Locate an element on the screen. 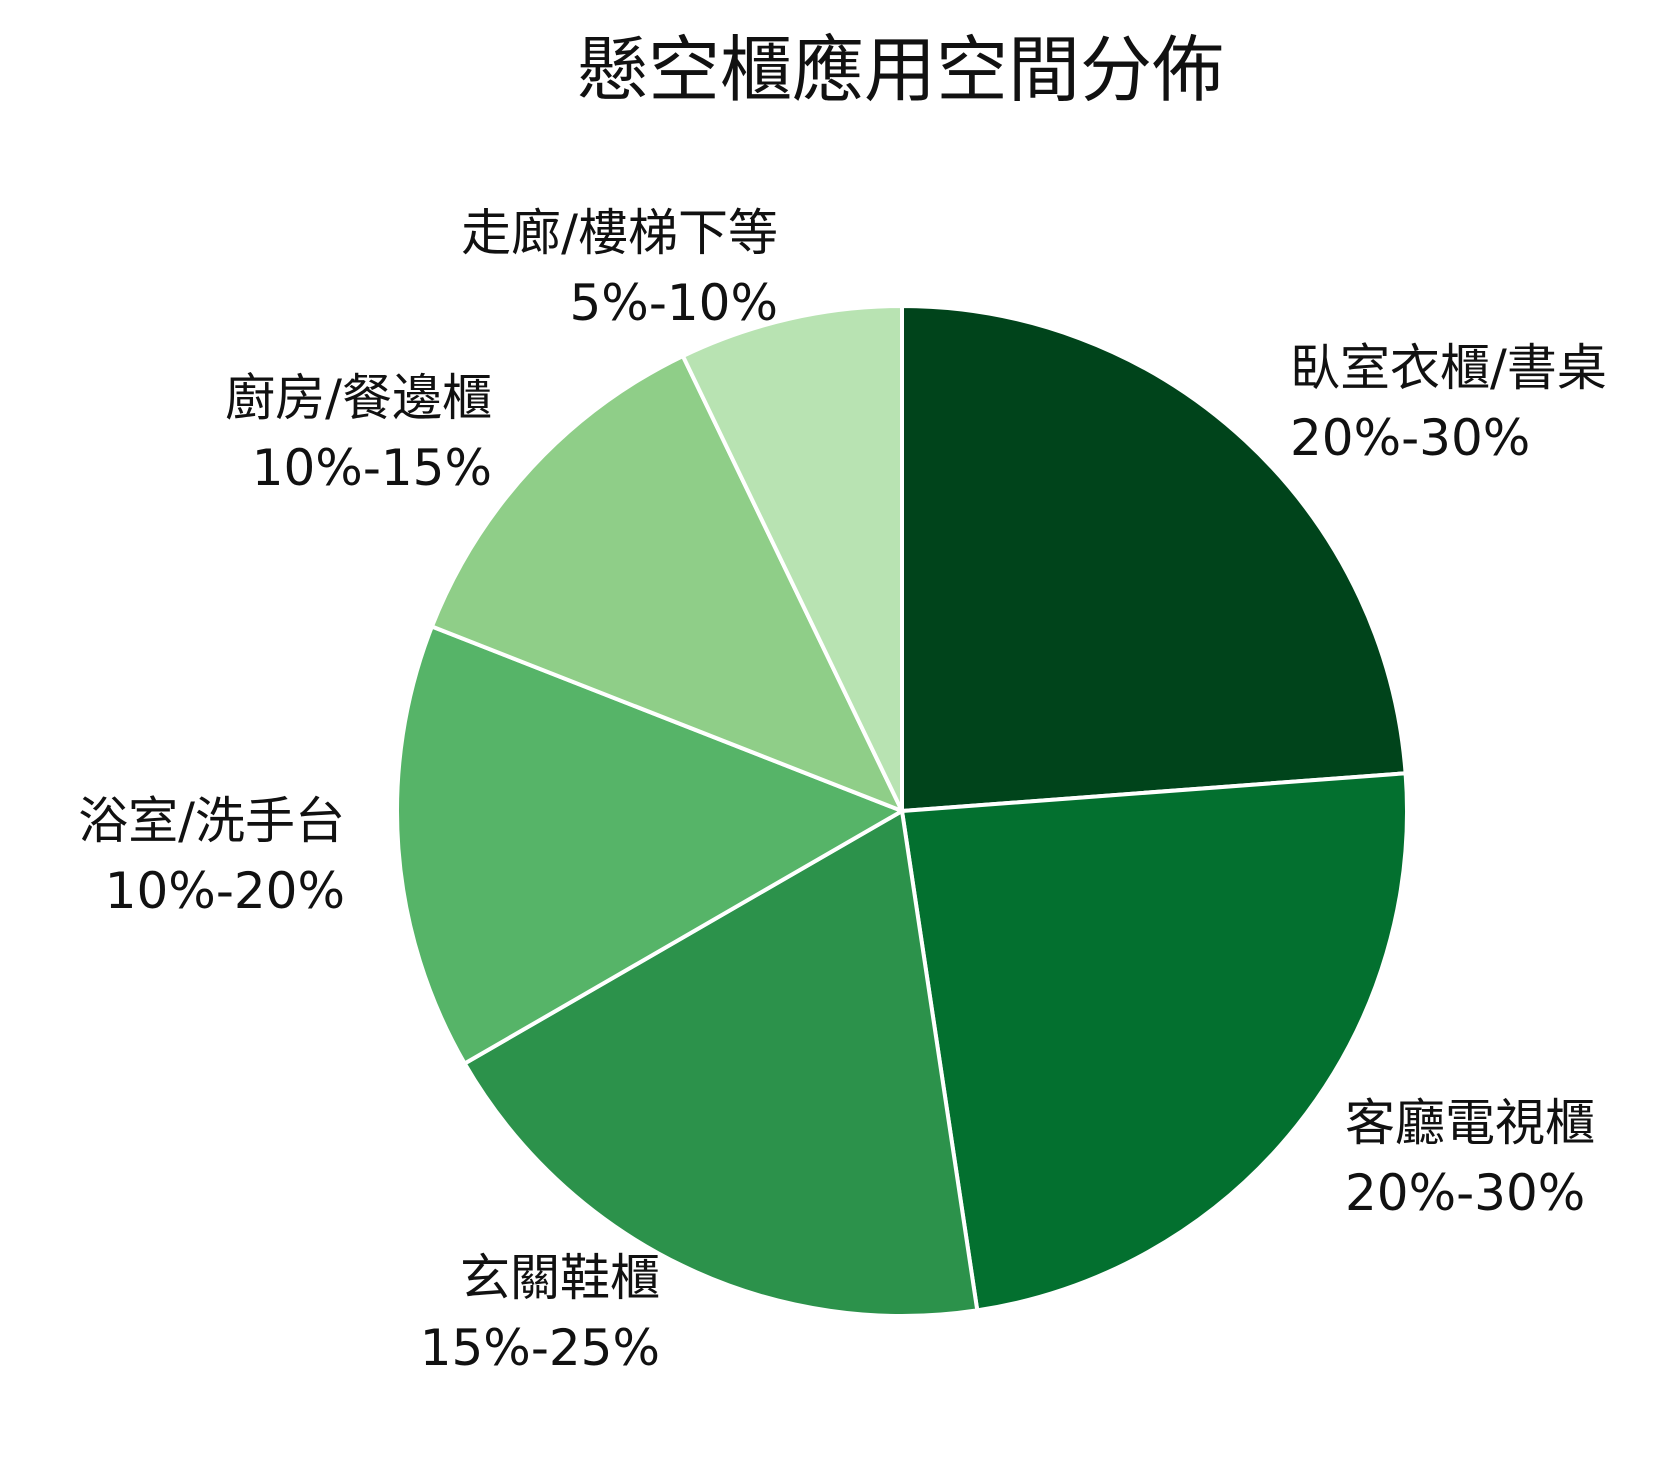  slice-range-label-4: 10%-20% is located at coordinates (225, 891).